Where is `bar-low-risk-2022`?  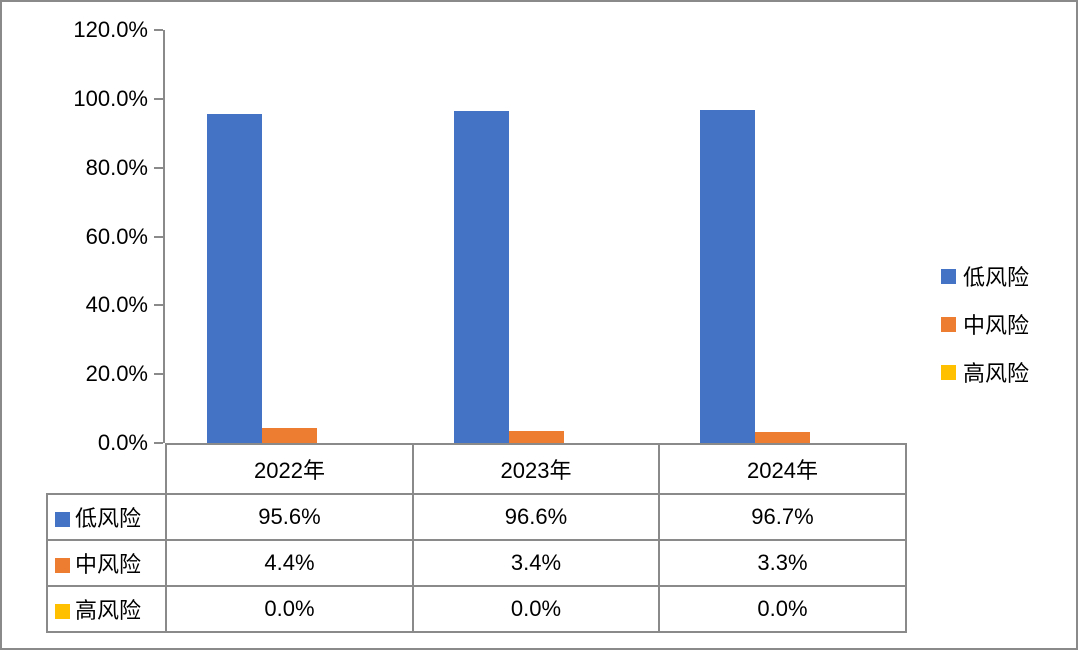 bar-low-risk-2022 is located at coordinates (234, 278).